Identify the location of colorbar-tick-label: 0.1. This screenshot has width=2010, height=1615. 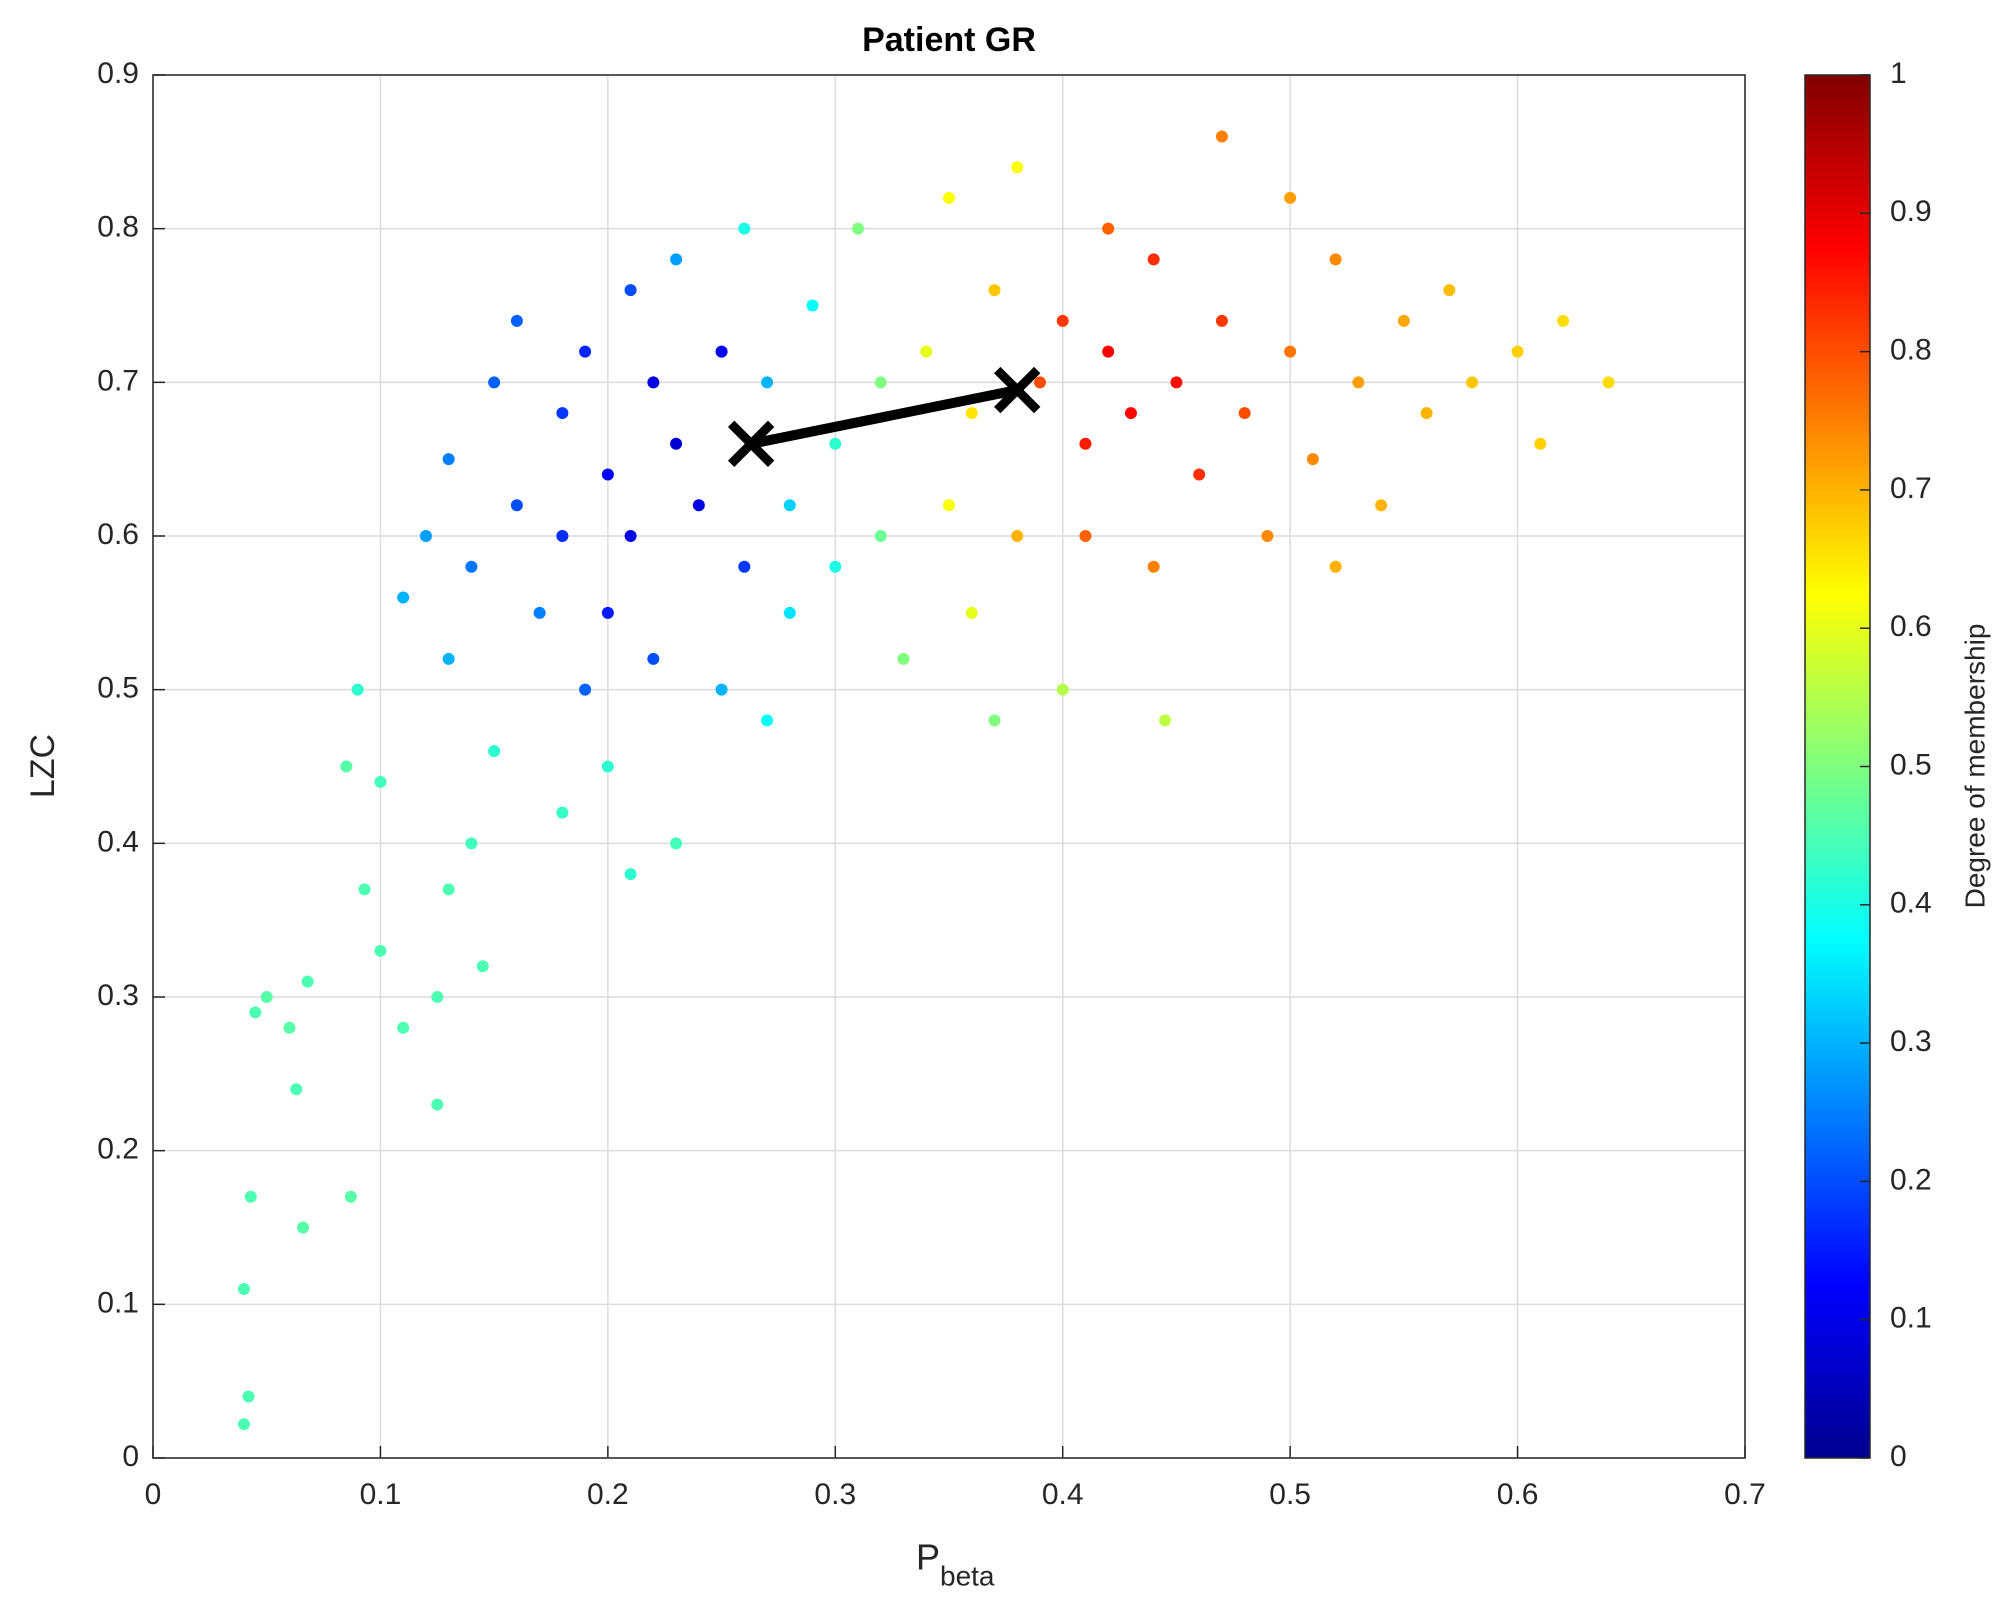
(1911, 1318).